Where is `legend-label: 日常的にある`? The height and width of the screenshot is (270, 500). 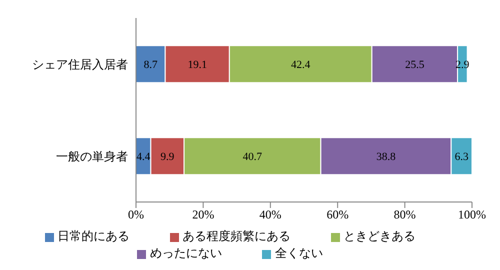 legend-label: 日常的にある is located at coordinates (94, 236).